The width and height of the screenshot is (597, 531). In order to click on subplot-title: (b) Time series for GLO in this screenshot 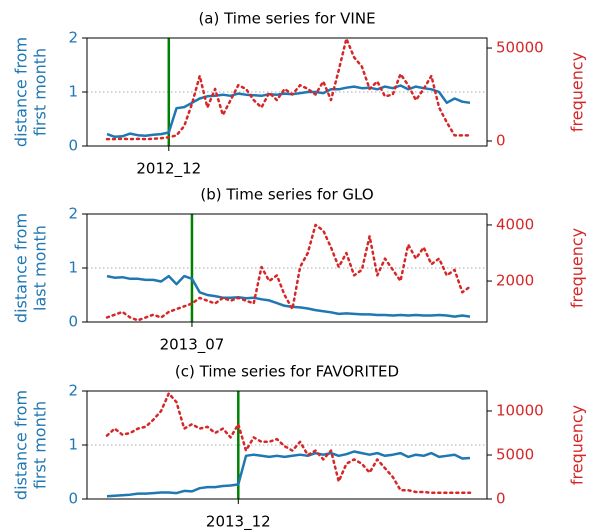, I will do `click(286, 195)`.